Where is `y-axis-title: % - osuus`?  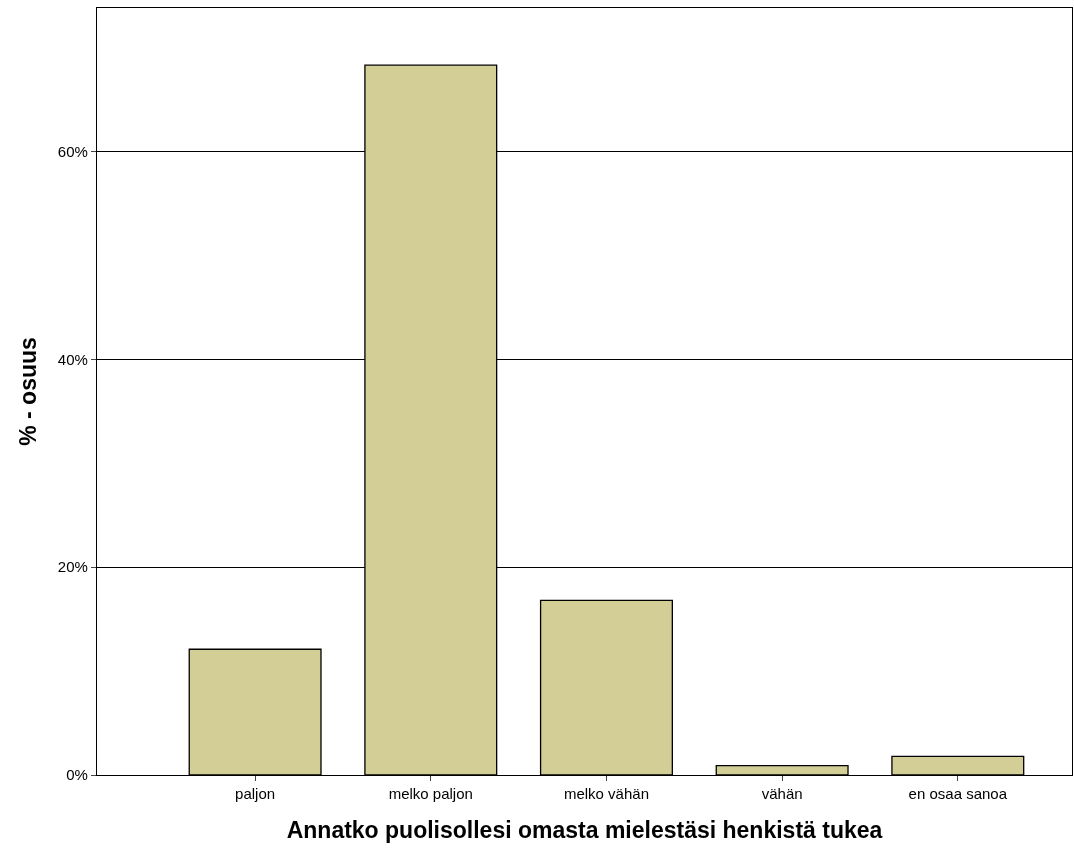 y-axis-title: % - osuus is located at coordinates (28, 391).